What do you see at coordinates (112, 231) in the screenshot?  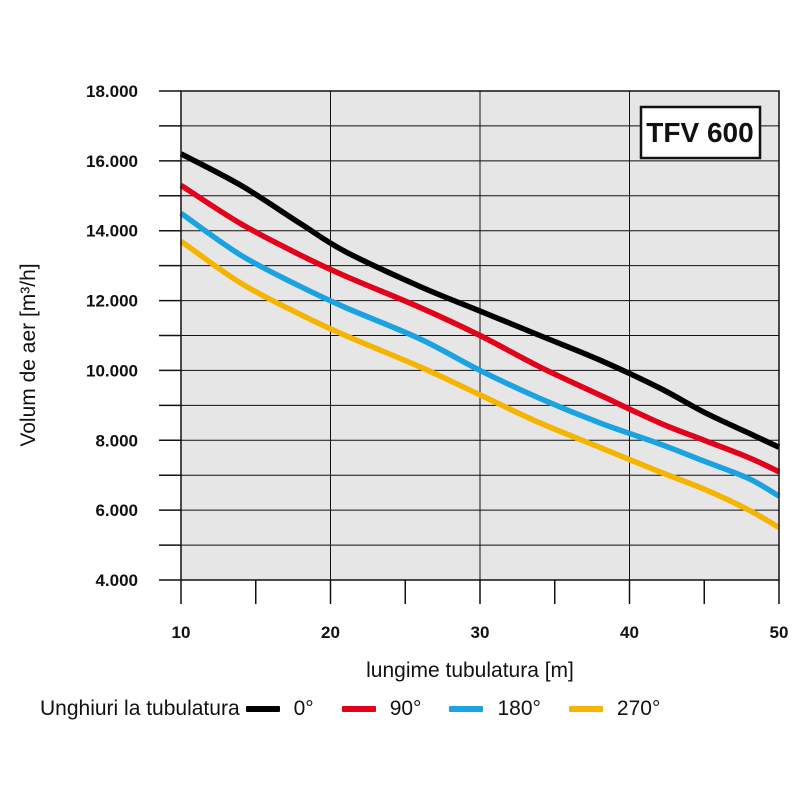 I see `y-tick-label: 14.000` at bounding box center [112, 231].